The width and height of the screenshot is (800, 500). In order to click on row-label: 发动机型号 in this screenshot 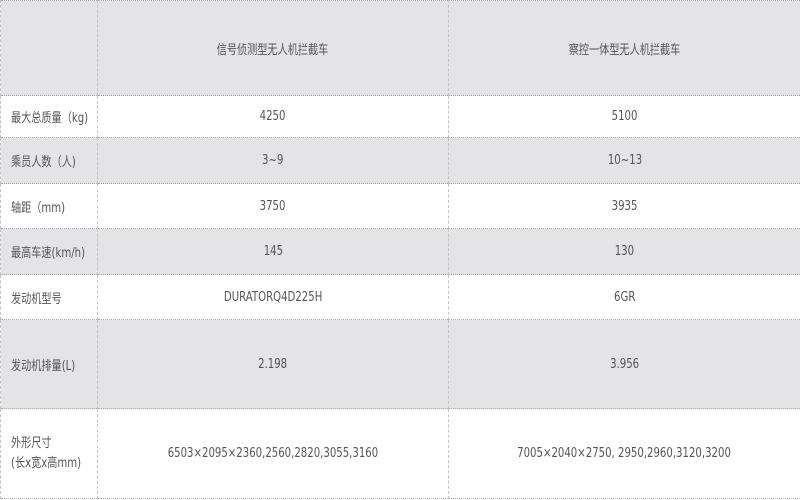, I will do `click(49, 297)`.